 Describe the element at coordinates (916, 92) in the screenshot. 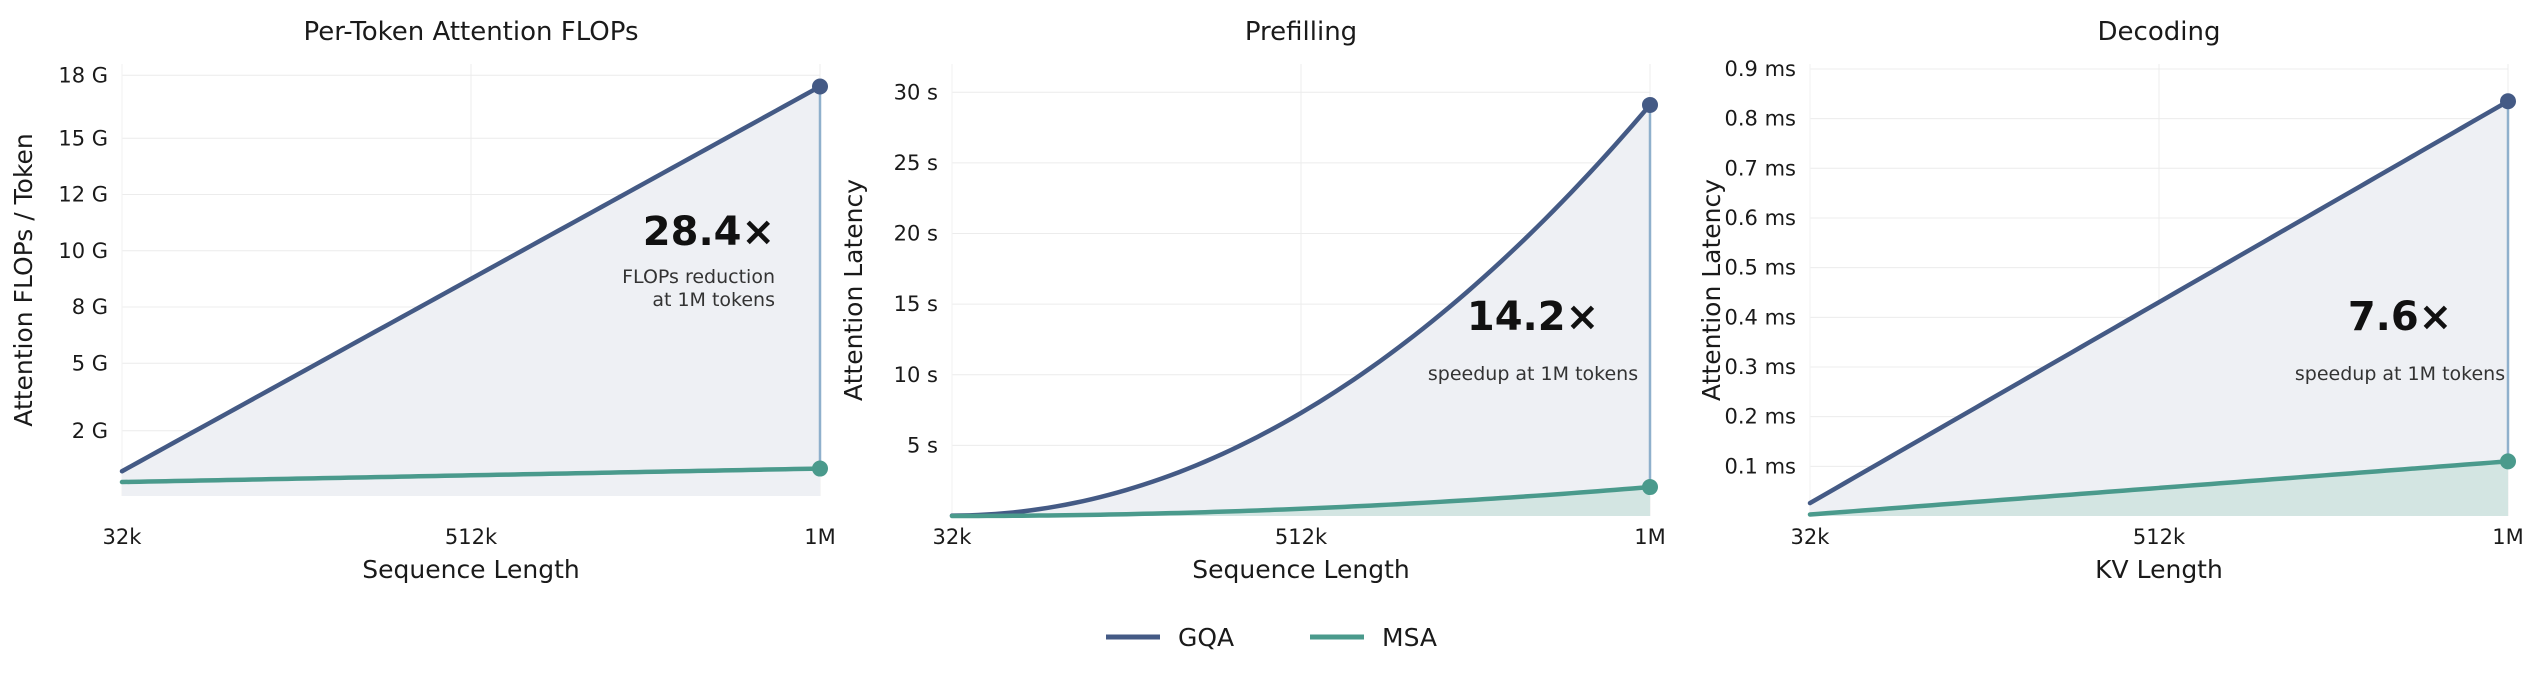

I see `y-tick-label: 30 s` at that location.